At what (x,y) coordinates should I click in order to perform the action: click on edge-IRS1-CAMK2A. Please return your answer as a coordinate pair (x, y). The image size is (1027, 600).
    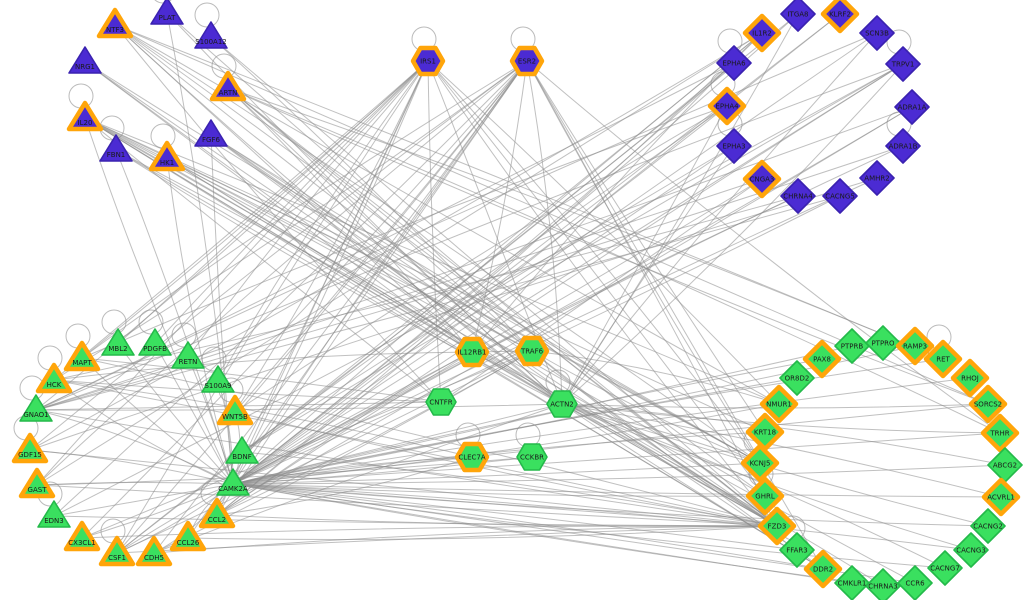
    Looking at the image, I should click on (330, 272).